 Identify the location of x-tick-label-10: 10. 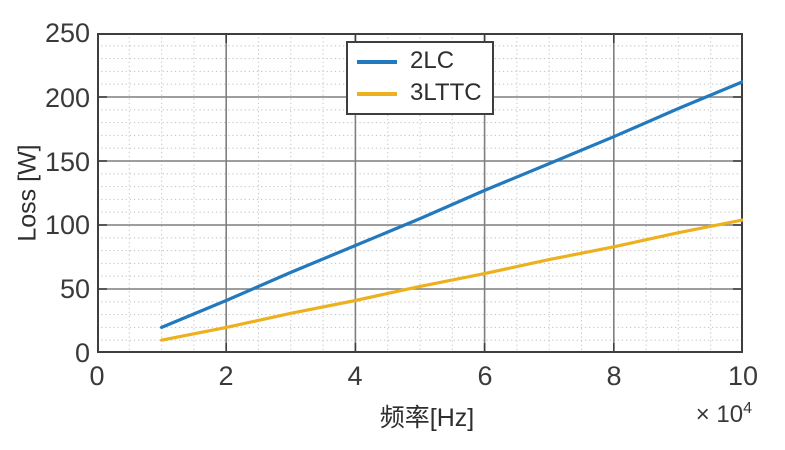
(743, 376).